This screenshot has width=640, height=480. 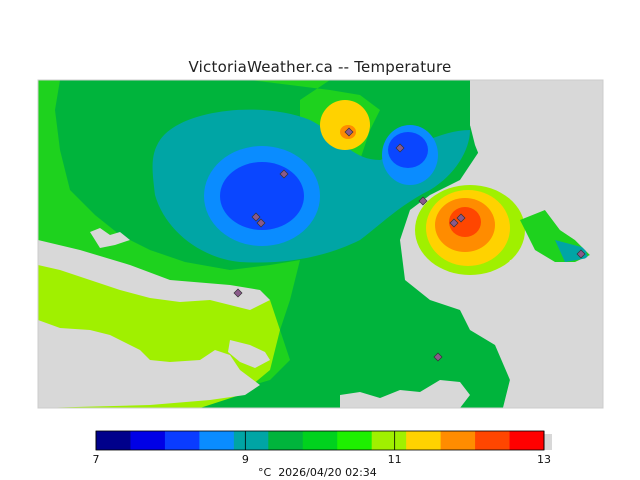 I want to click on units-label: °C, so click(x=265, y=472).